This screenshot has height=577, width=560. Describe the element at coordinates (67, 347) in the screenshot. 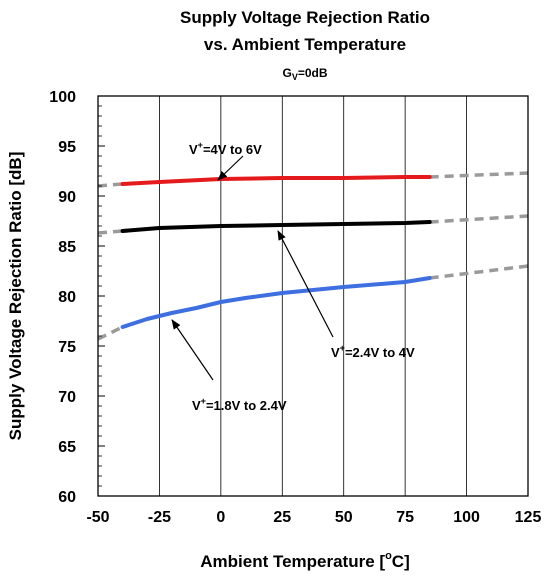

I see `y-tick-label: 75` at that location.